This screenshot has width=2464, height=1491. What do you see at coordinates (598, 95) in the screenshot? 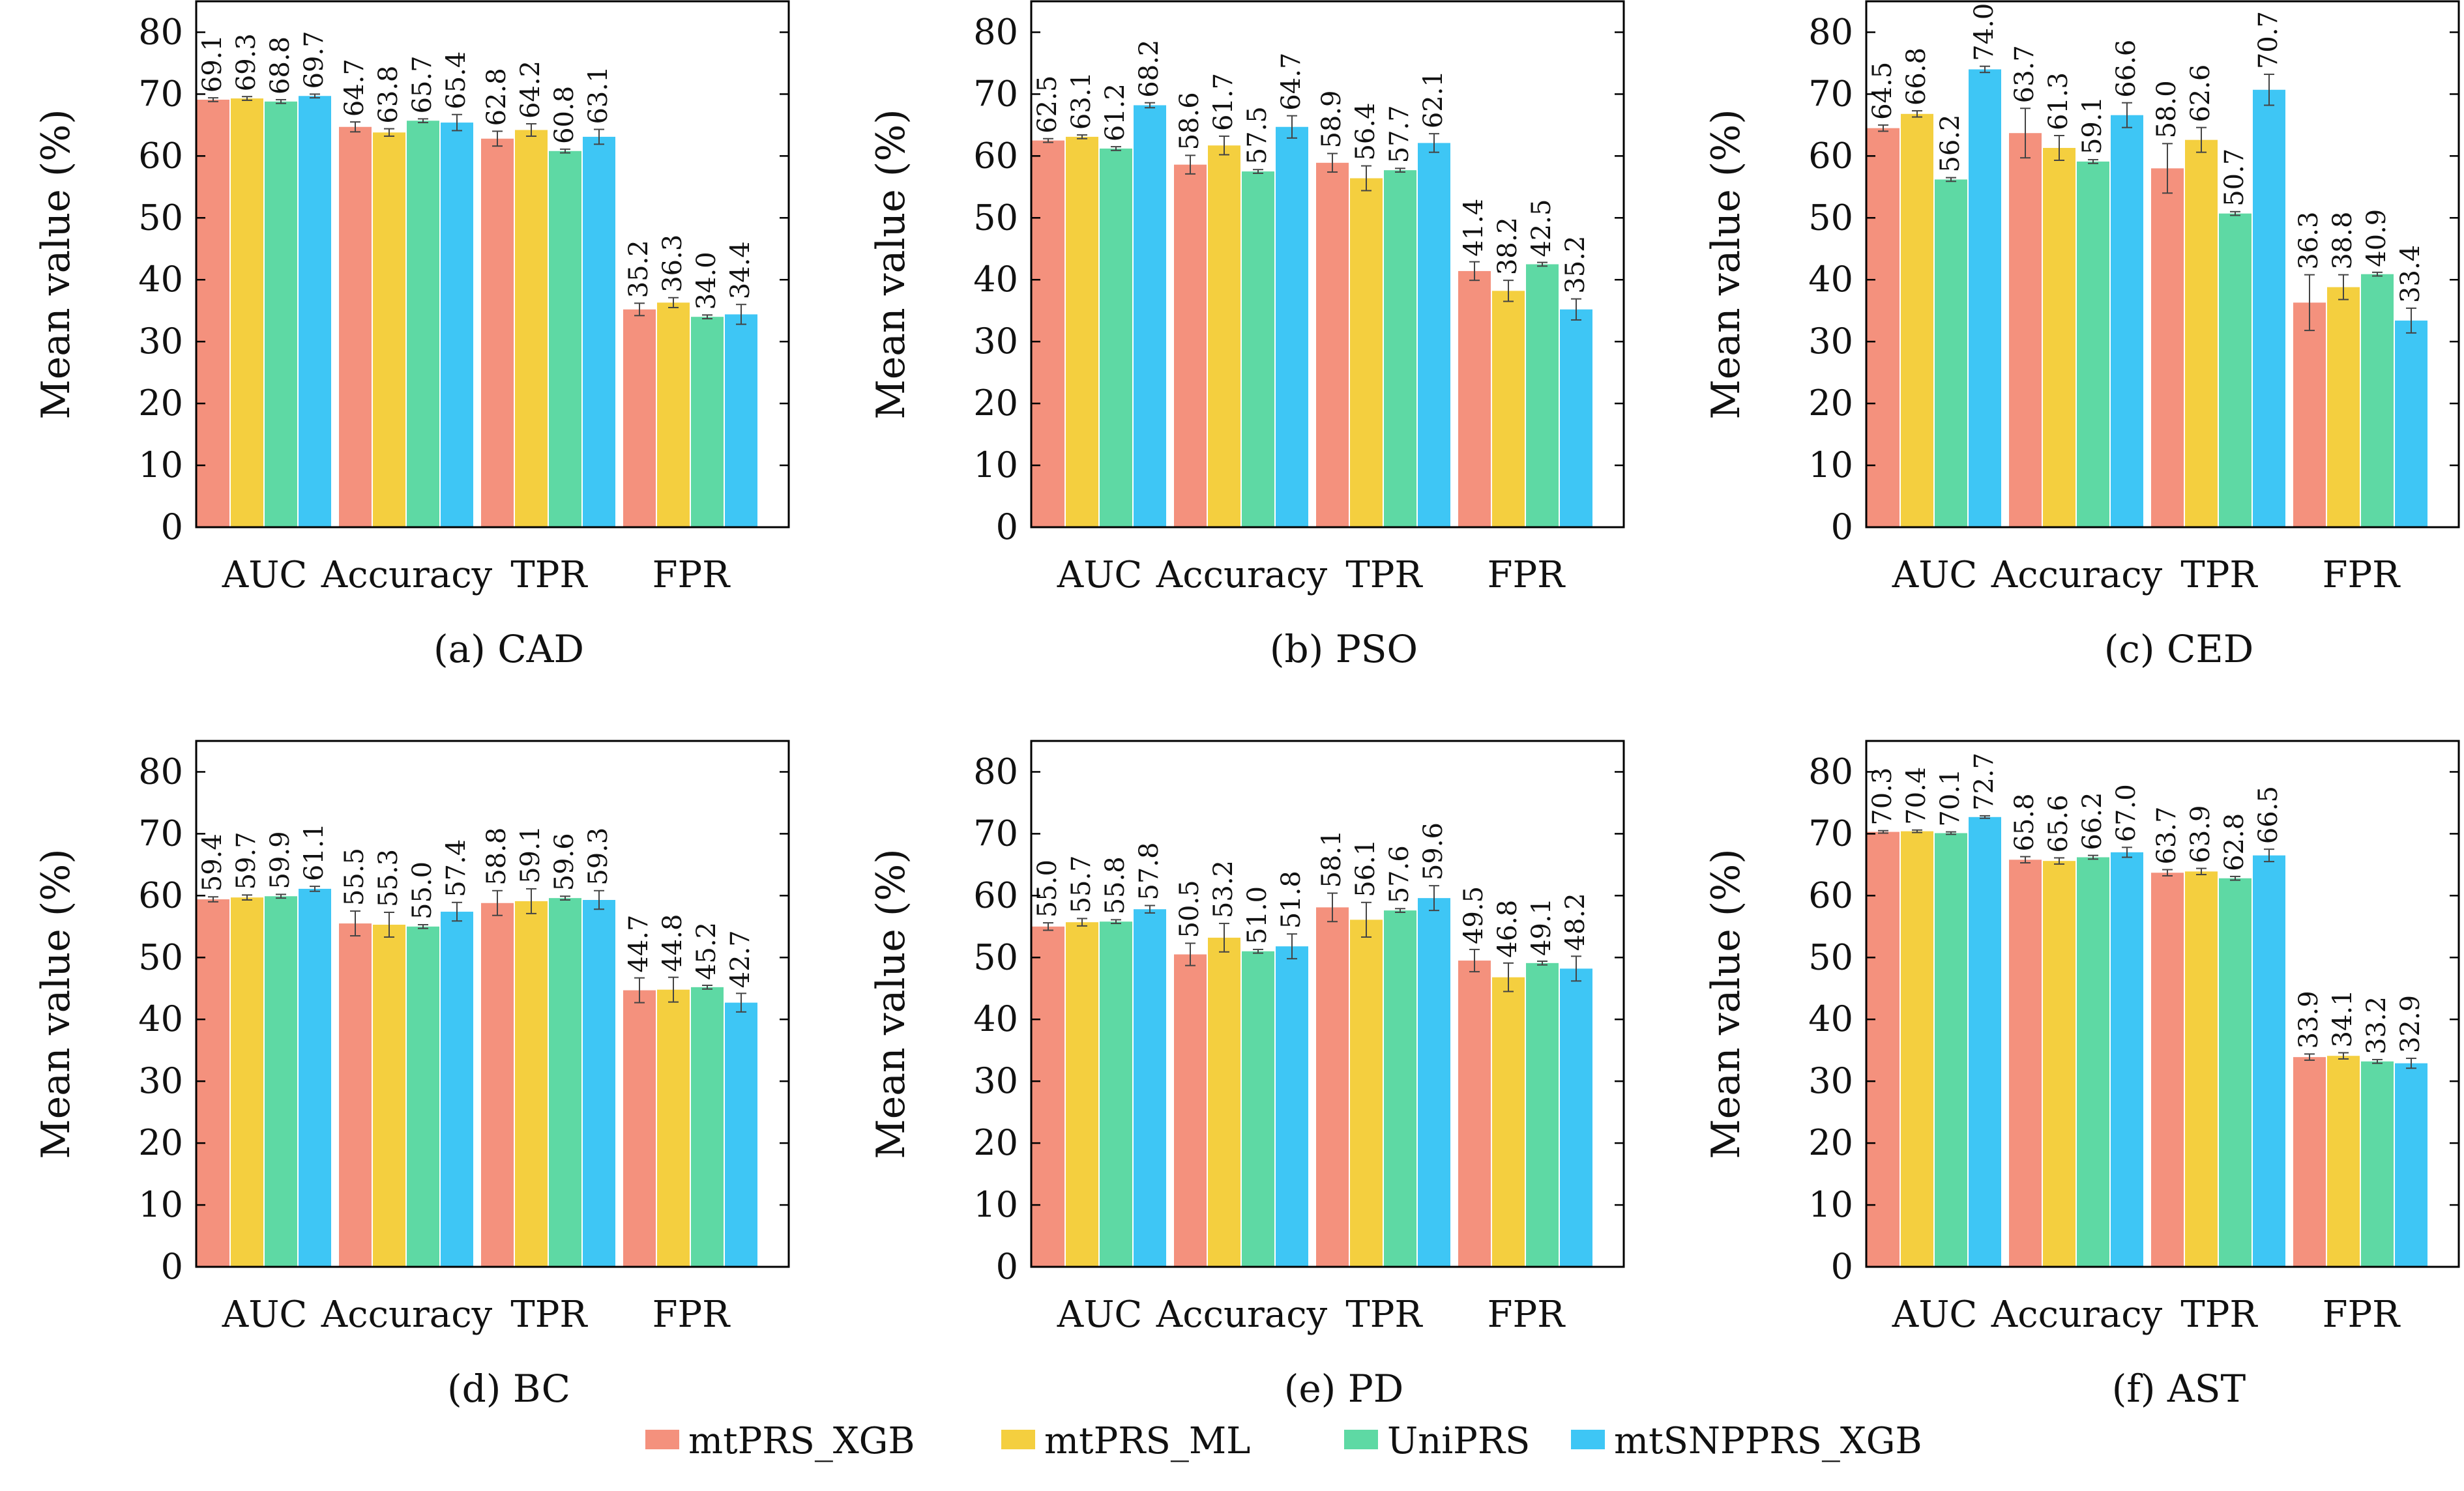
I see `data-label: 63.1` at bounding box center [598, 95].